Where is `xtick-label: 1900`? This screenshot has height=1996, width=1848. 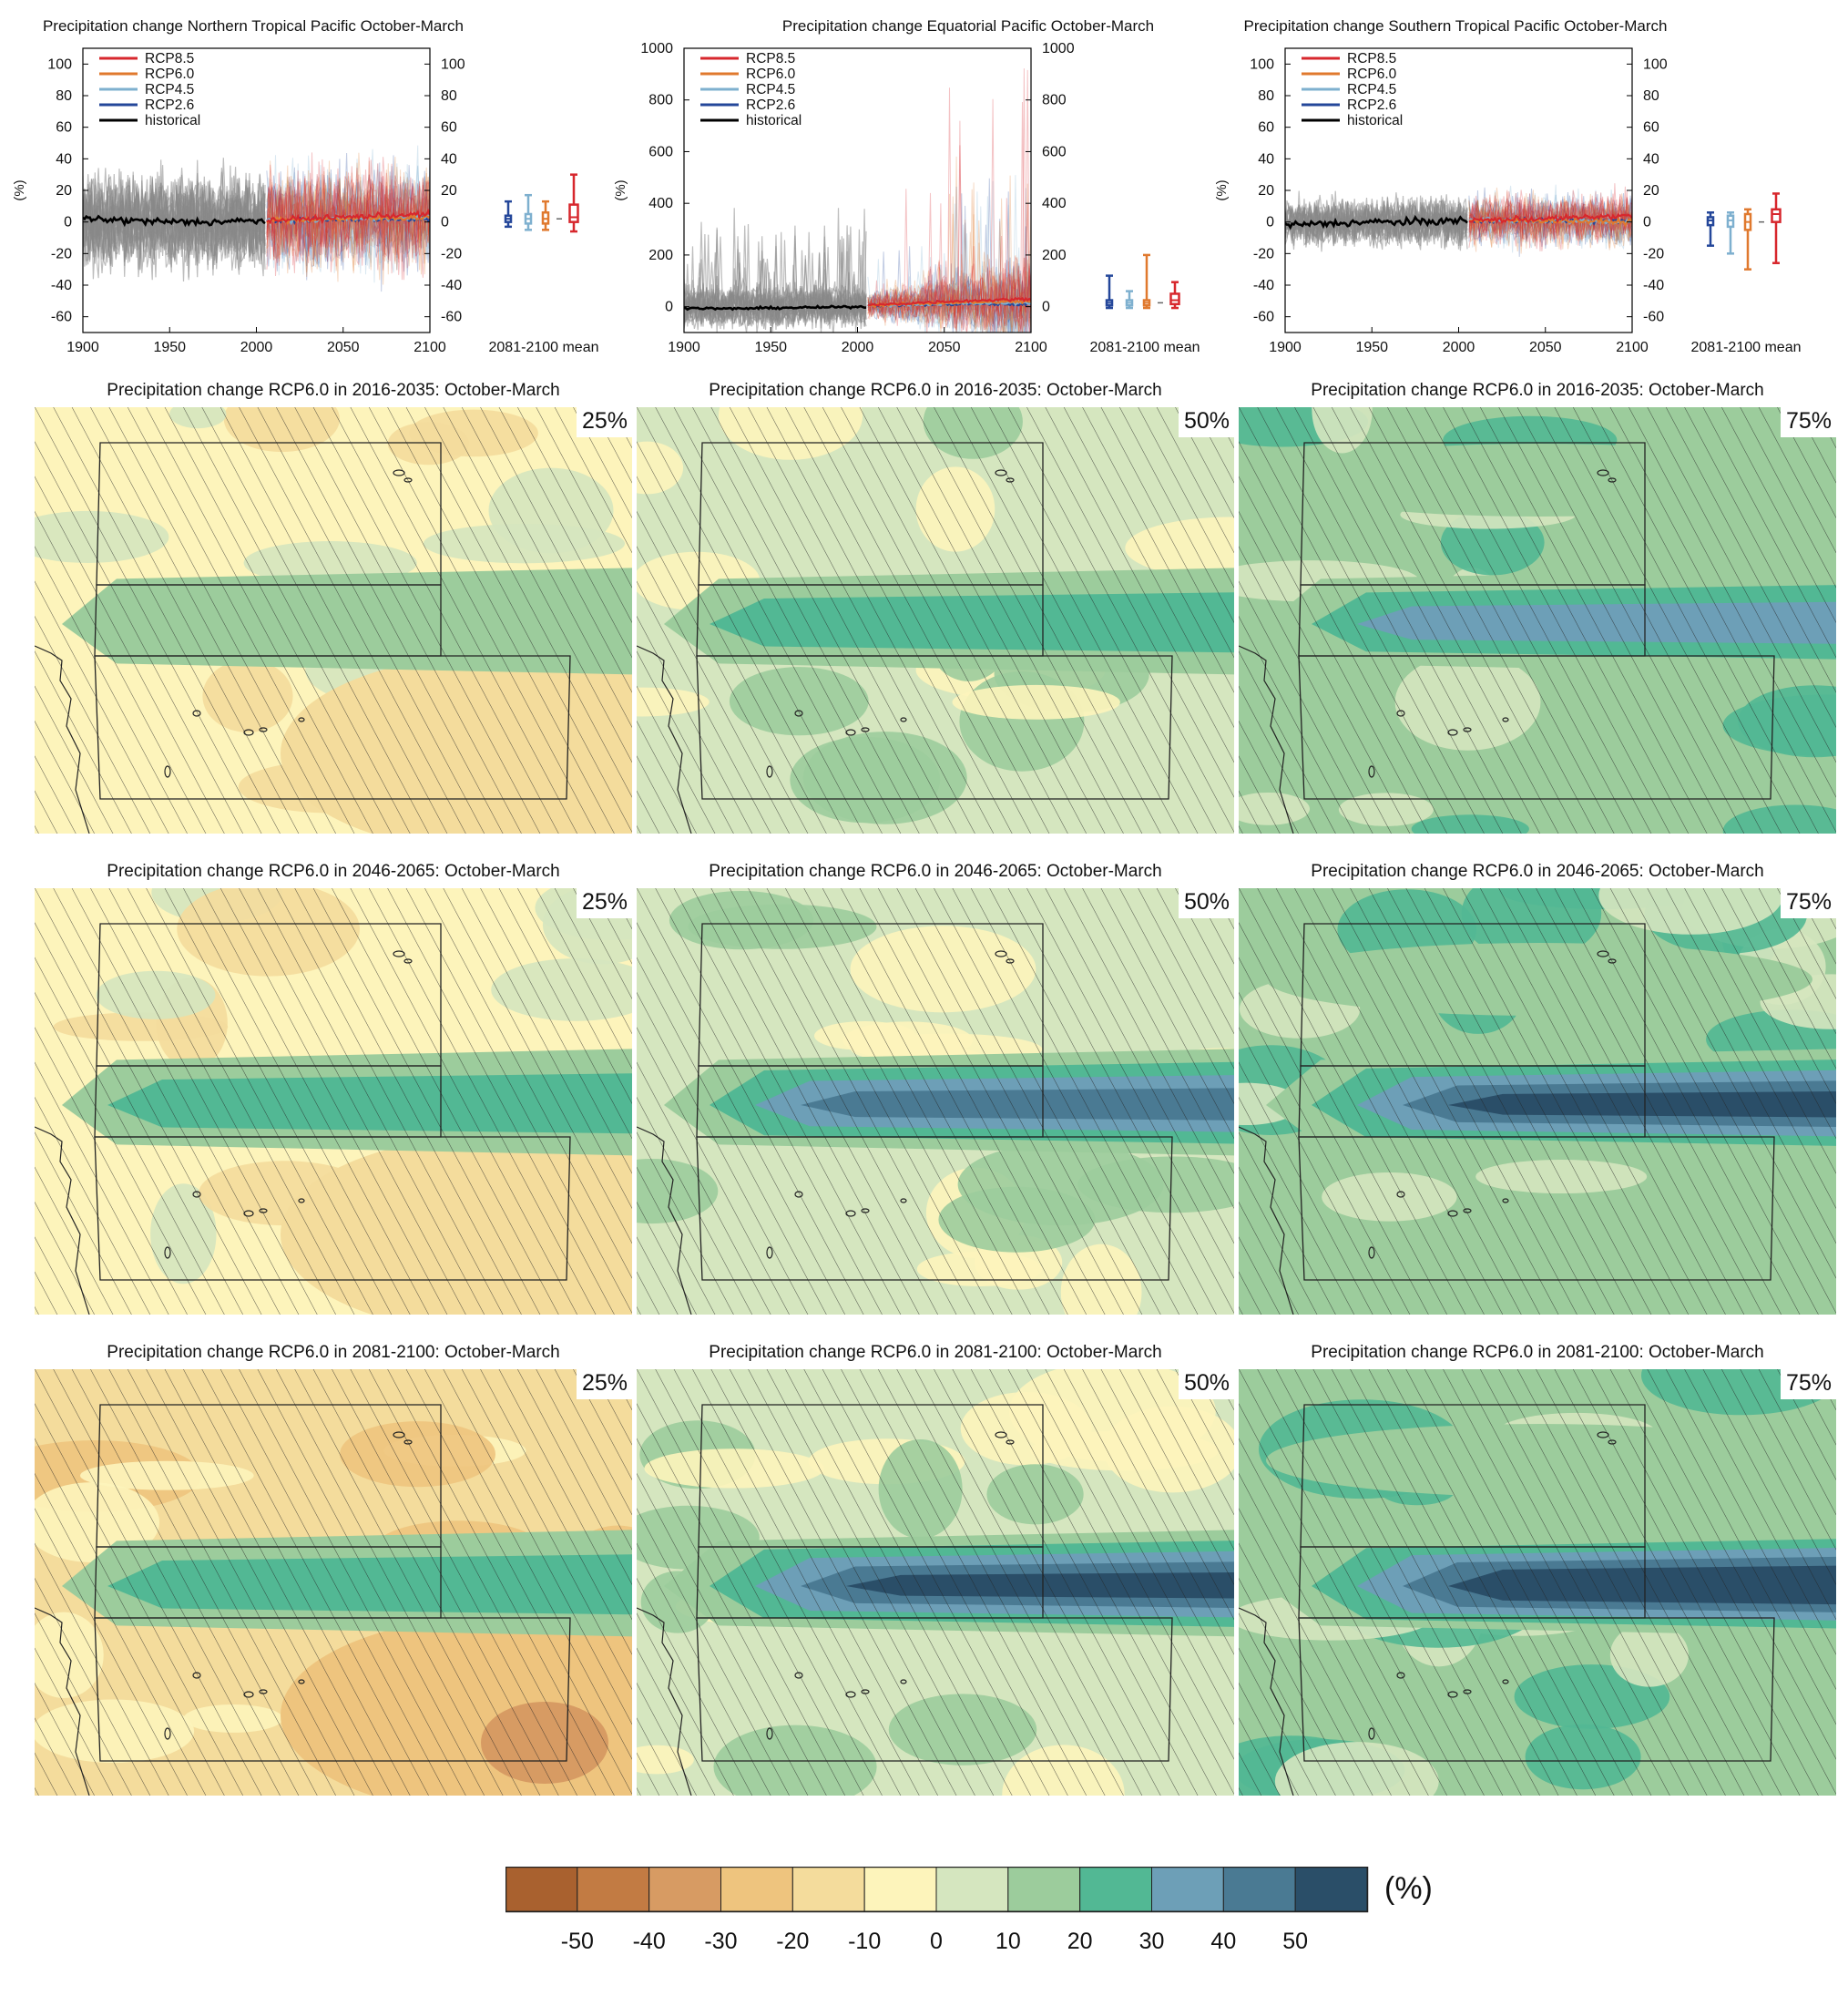
xtick-label: 1900 is located at coordinates (684, 347).